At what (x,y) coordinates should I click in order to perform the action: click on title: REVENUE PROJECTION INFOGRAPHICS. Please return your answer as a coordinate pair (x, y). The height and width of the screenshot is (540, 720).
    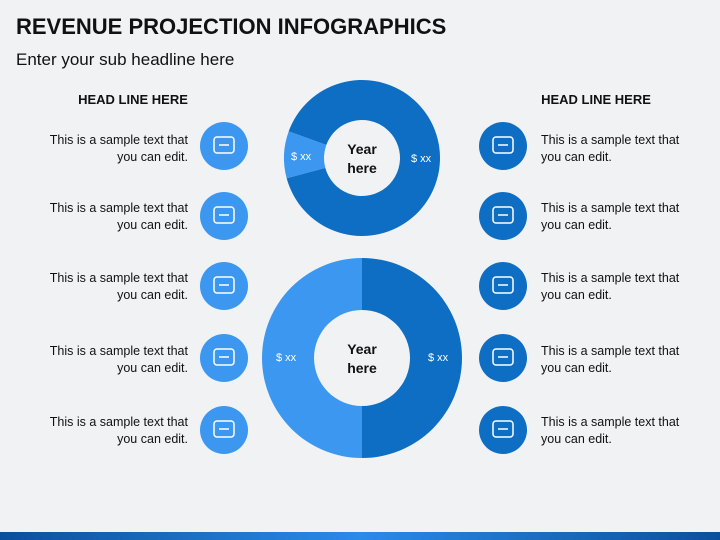
    Looking at the image, I should click on (231, 26).